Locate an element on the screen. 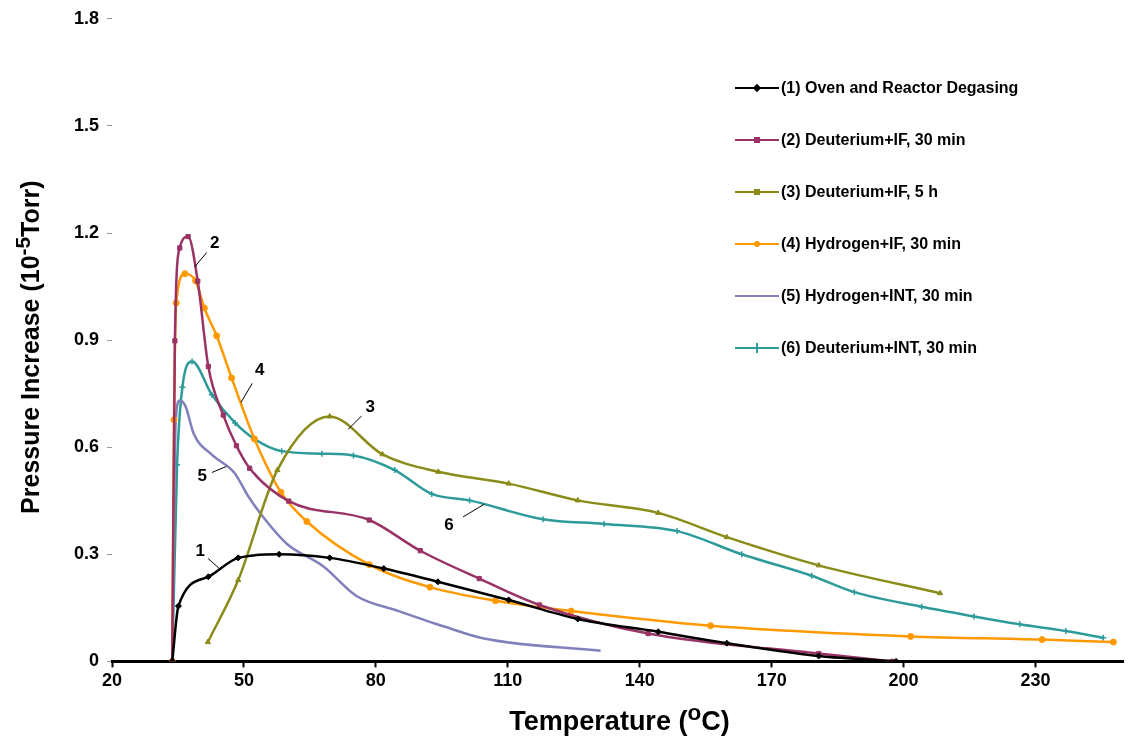  x-tick-label: 230 is located at coordinates (1035, 680).